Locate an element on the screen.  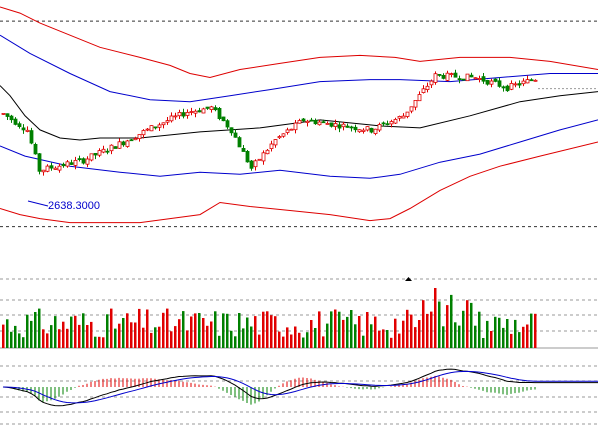
macd-layer is located at coordinates (300, 387).